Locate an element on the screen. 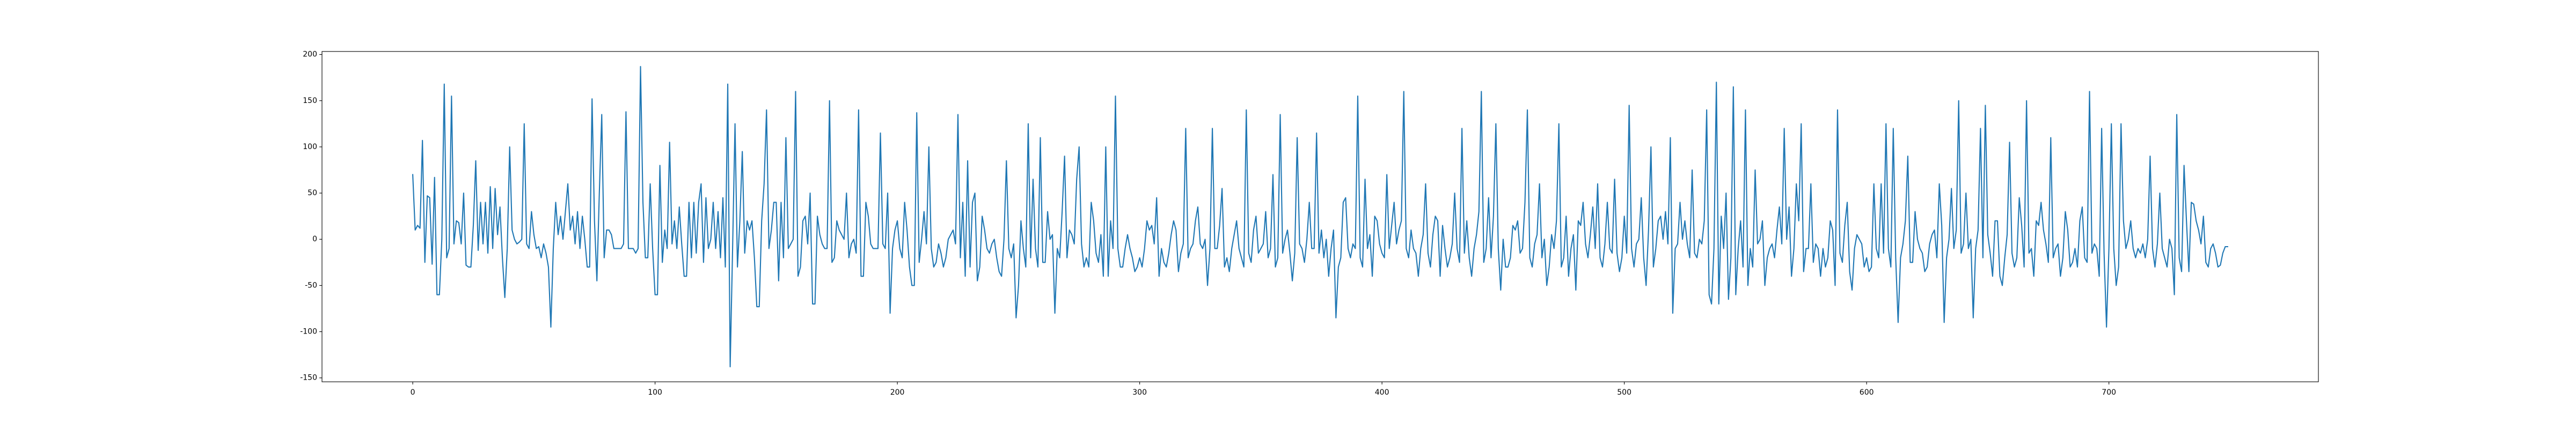 Image resolution: width=2576 pixels, height=429 pixels. x-tick-label: 200 is located at coordinates (897, 392).